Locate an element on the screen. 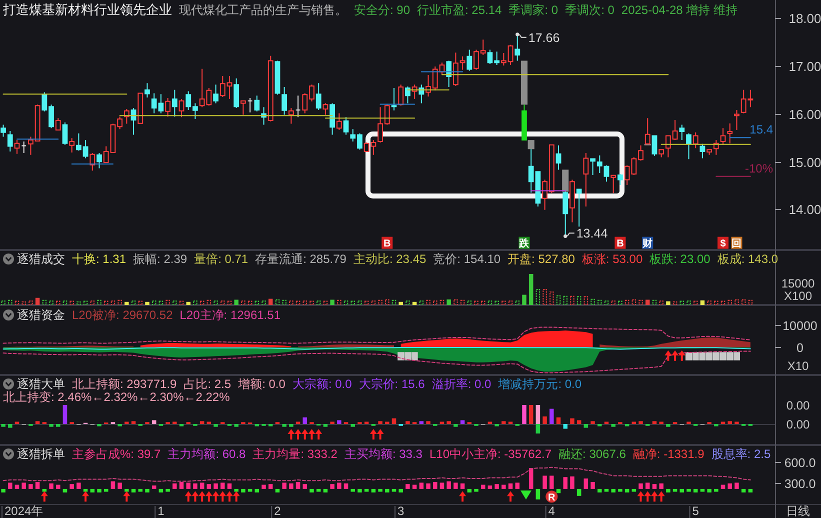 Image resolution: width=821 pixels, height=518 pixels. text: 板跌: 23.00 is located at coordinates (679, 259).